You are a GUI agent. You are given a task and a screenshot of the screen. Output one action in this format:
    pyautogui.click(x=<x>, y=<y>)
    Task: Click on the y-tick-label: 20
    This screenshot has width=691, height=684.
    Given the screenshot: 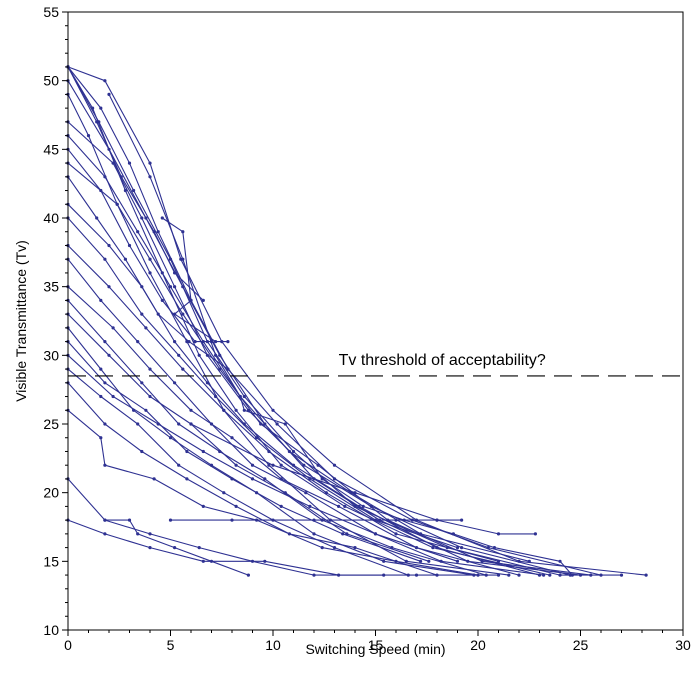 What is the action you would take?
    pyautogui.click(x=51, y=493)
    